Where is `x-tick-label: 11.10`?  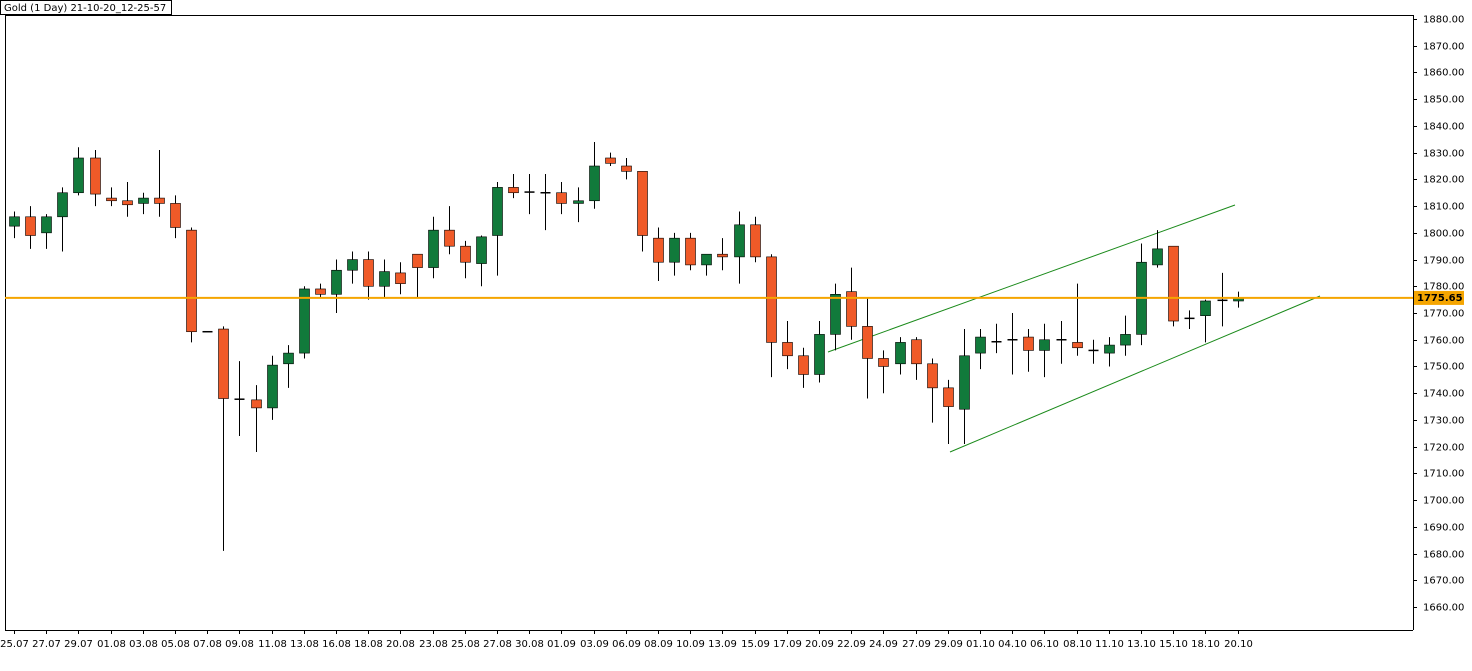 x-tick-label: 11.10 is located at coordinates (1109, 644).